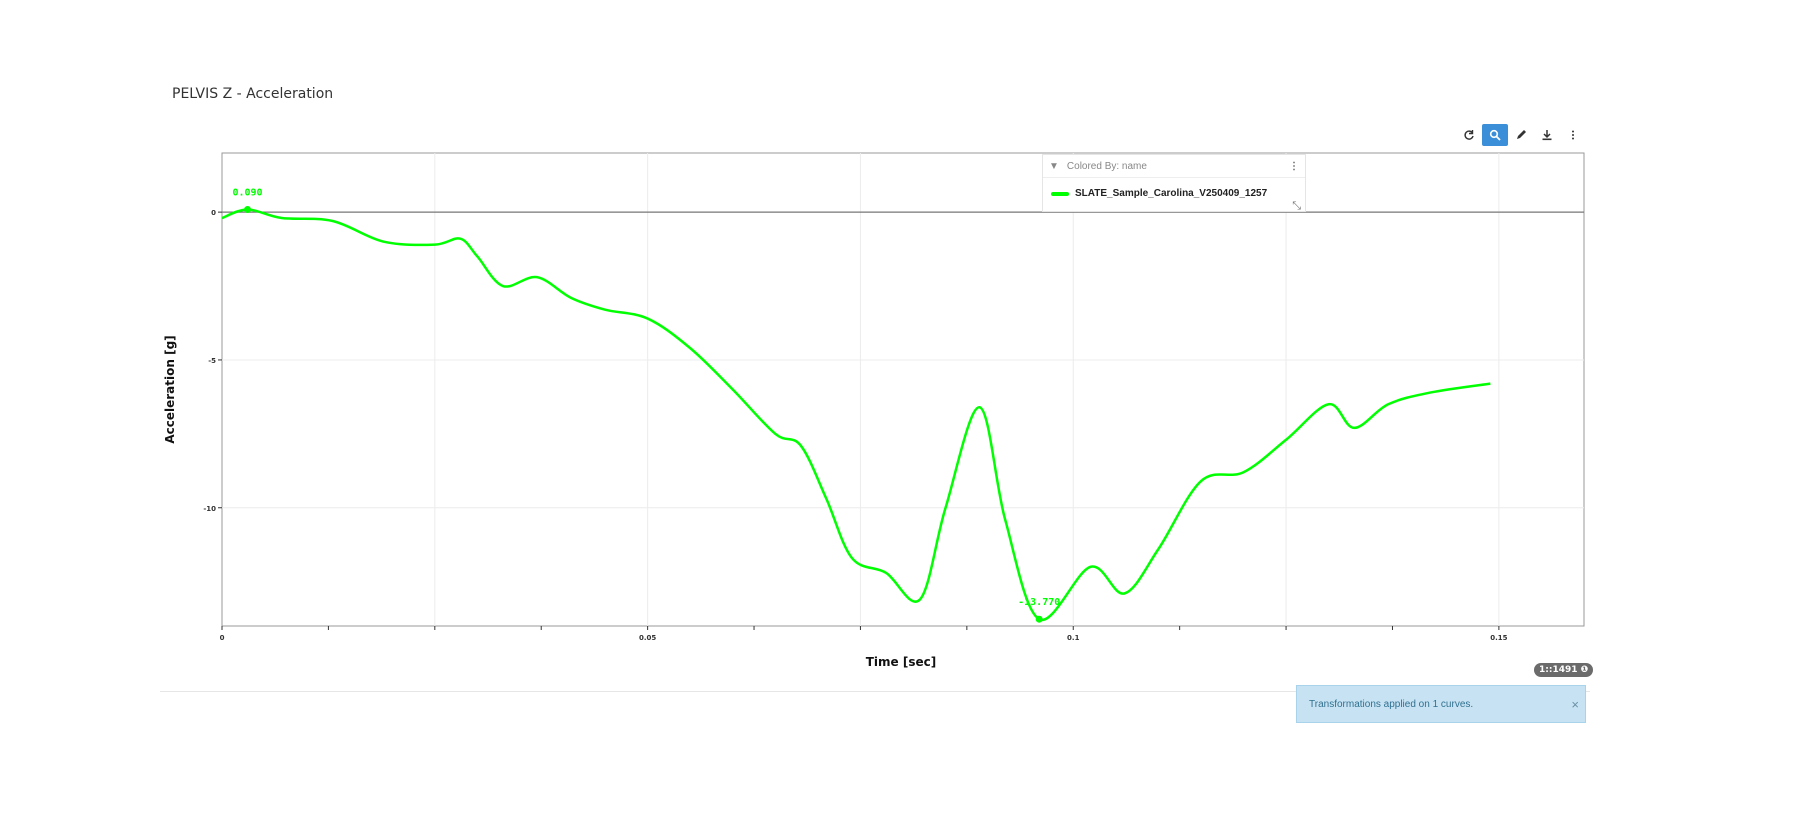  What do you see at coordinates (1039, 602) in the screenshot?
I see `extreme-value-label: -13.770` at bounding box center [1039, 602].